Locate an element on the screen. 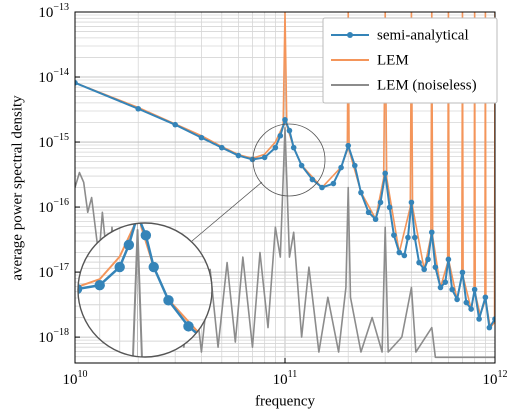  legend-marker is located at coordinates (350, 35).